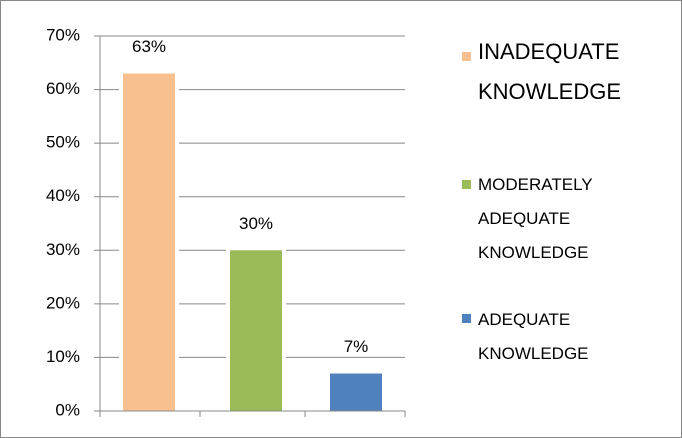  I want to click on legend-label: ADEQUATE KNOWLEDGE, so click(533, 336).